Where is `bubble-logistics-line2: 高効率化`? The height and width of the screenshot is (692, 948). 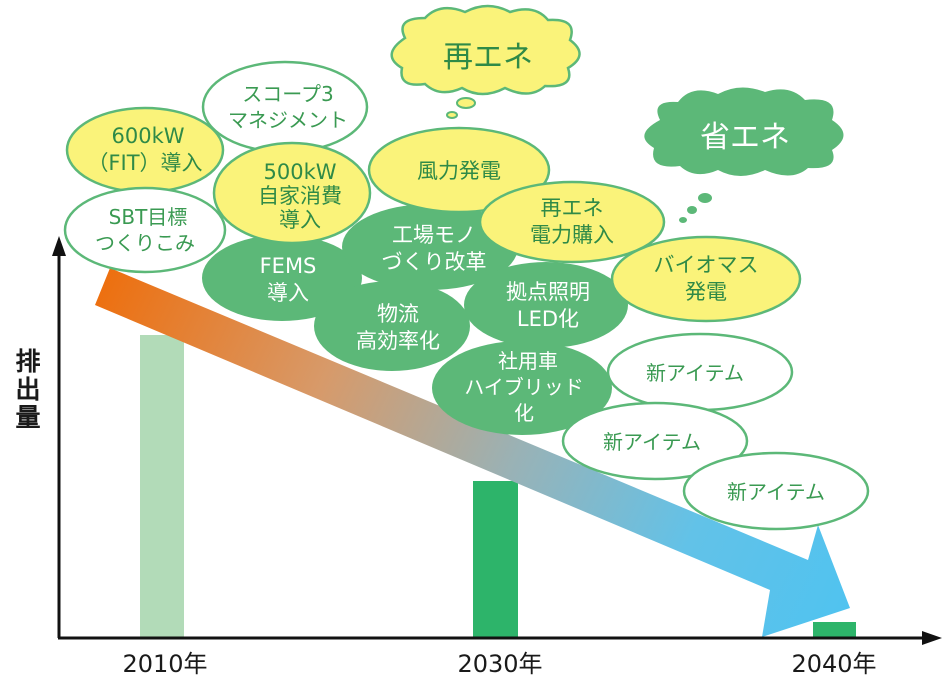
bubble-logistics-line2: 高効率化 is located at coordinates (398, 341).